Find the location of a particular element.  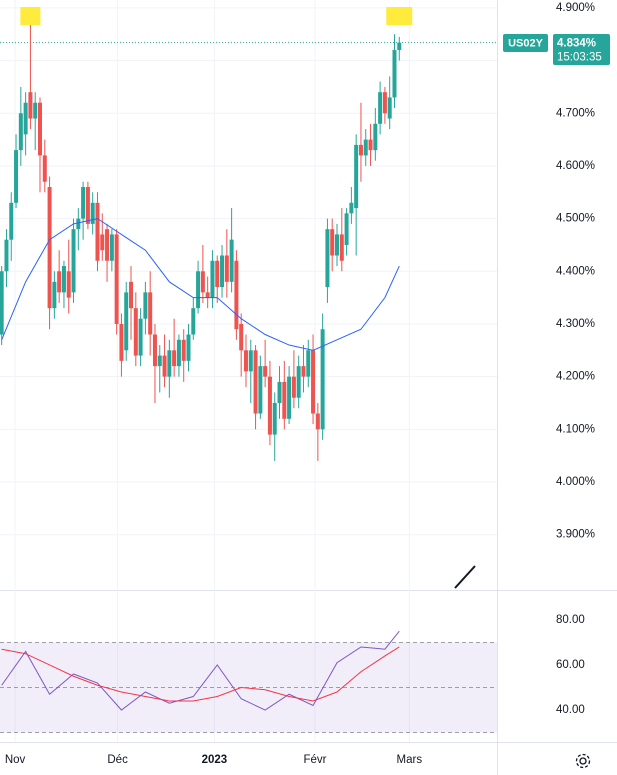

price-label-bg is located at coordinates (581, 49).